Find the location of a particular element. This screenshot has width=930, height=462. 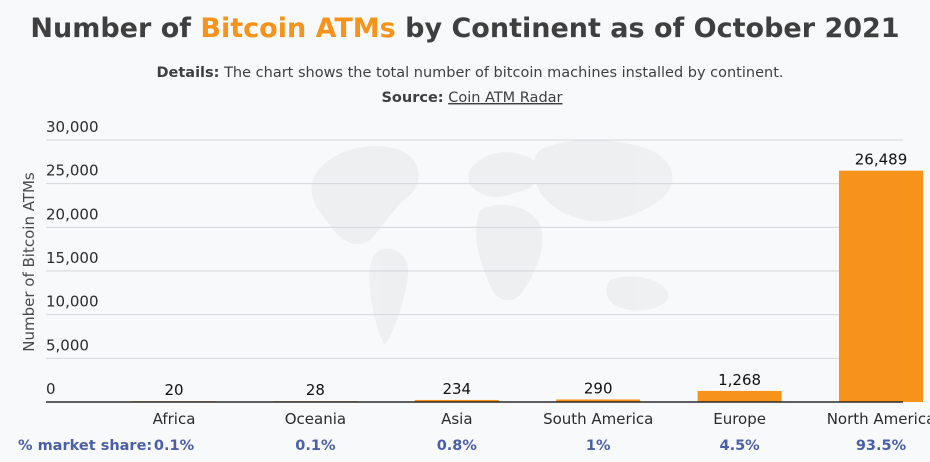

market-share-value: 93.5% is located at coordinates (881, 446).